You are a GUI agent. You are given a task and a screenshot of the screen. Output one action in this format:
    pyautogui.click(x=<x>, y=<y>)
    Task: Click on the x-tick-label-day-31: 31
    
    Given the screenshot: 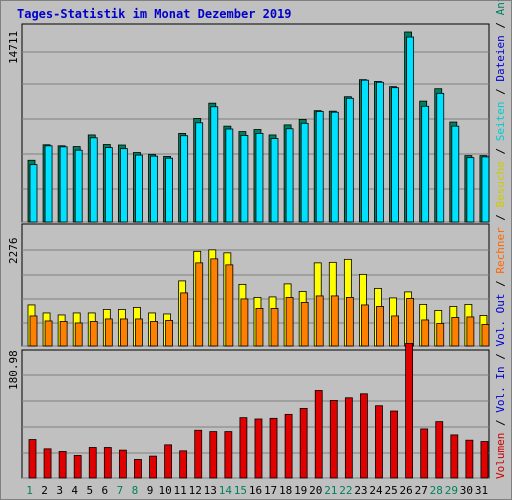 What is the action you would take?
    pyautogui.click(x=481, y=490)
    